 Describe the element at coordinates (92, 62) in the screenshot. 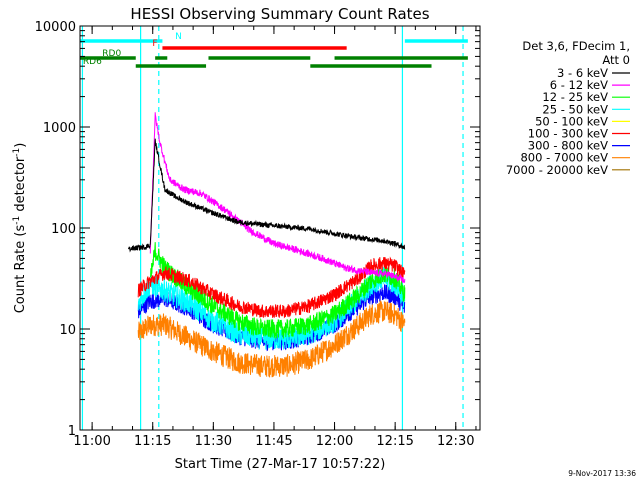

I see `flag-label-rd6: RD6` at that location.